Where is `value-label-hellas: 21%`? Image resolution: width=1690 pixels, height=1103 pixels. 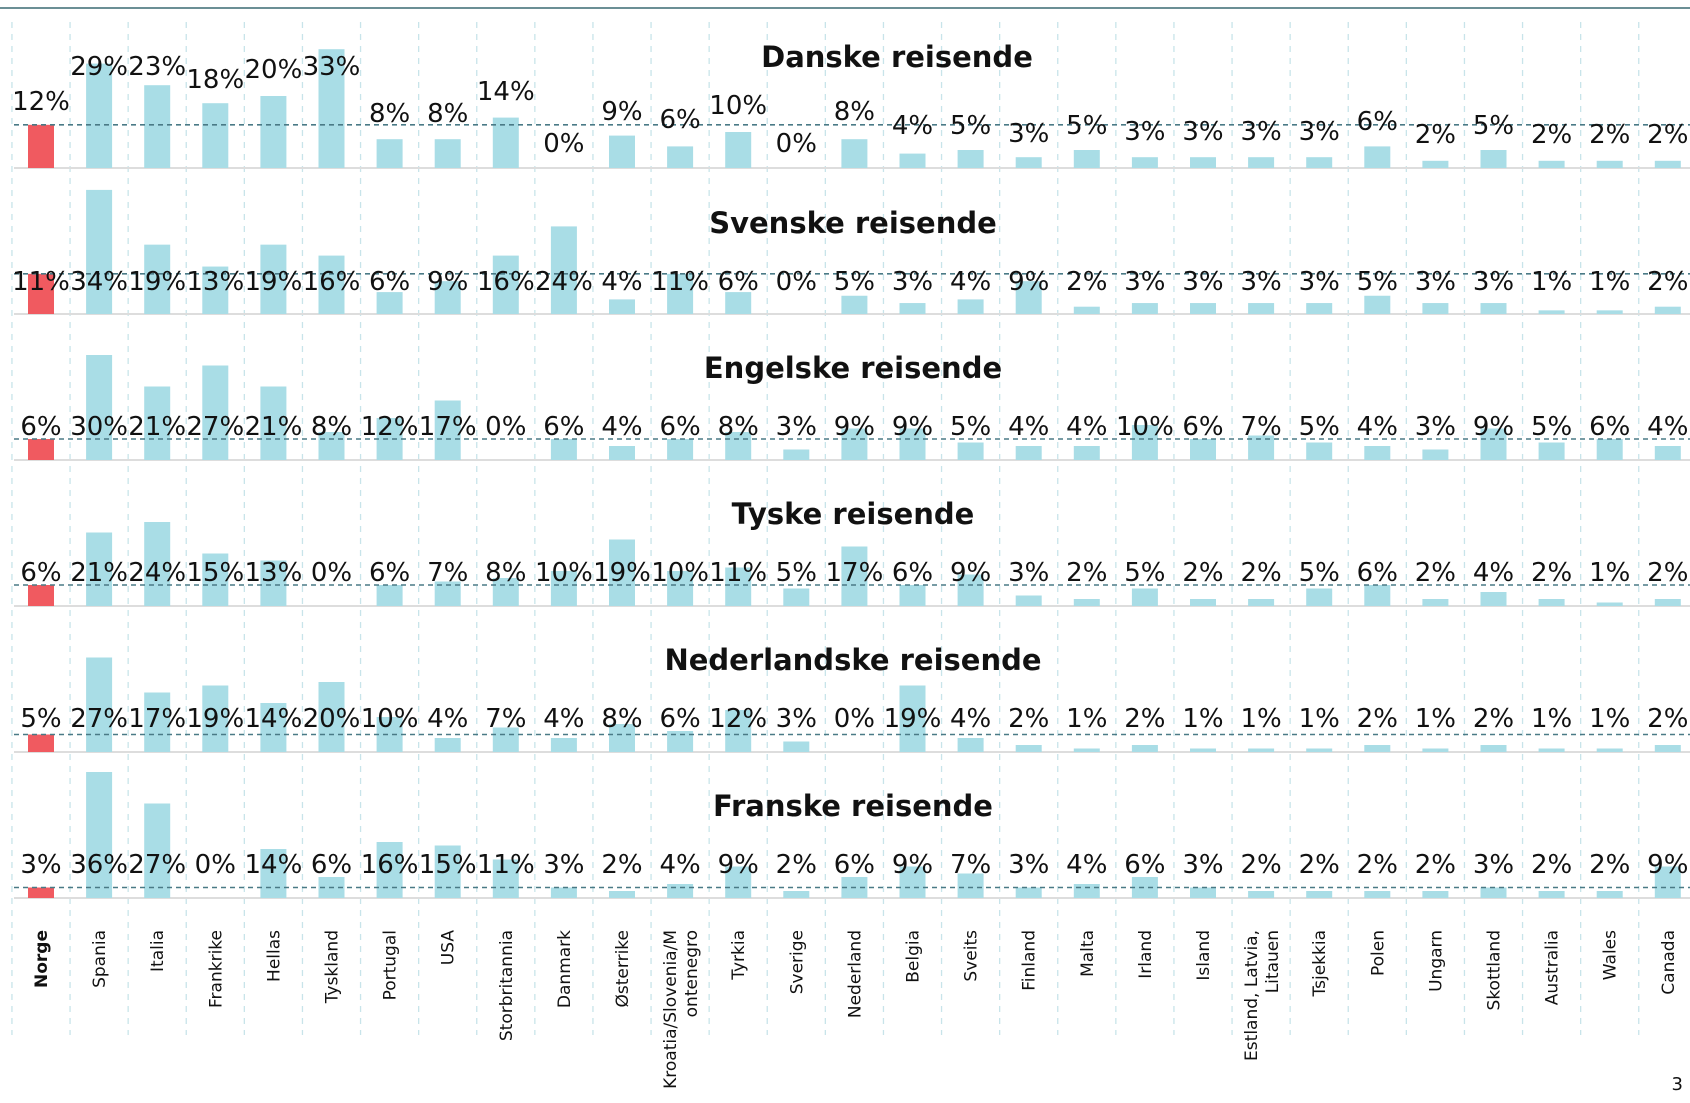 value-label-hellas: 21% is located at coordinates (274, 427).